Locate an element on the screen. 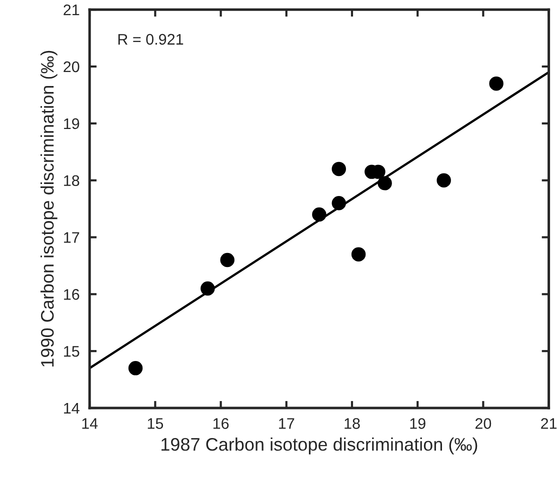  x-tick-label: 14 is located at coordinates (90, 423).